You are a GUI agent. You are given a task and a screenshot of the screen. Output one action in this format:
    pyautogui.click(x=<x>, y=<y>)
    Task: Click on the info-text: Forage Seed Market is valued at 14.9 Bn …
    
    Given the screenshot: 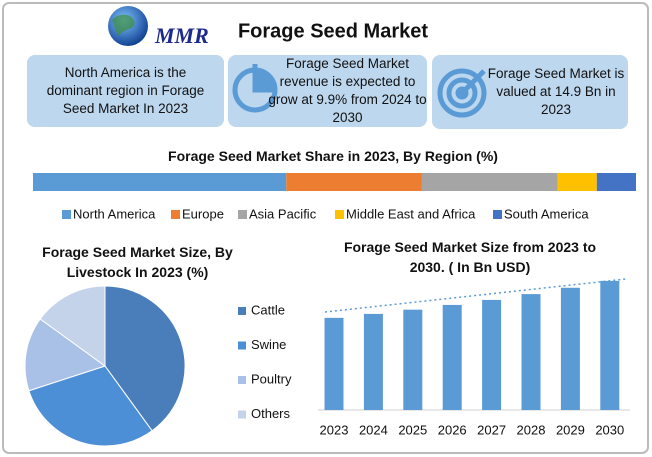 What is the action you would take?
    pyautogui.click(x=556, y=91)
    